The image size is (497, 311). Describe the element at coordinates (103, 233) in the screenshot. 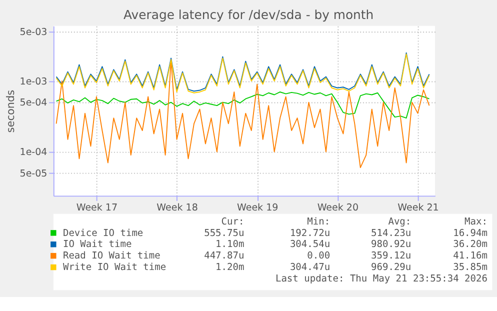

I see `legend-label: Device IO time` at that location.